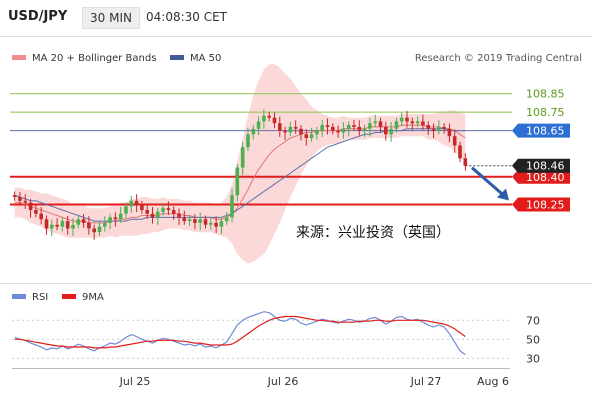  Describe the element at coordinates (111, 18) in the screenshot. I see `timeframe-badge: 30 MIN` at that location.